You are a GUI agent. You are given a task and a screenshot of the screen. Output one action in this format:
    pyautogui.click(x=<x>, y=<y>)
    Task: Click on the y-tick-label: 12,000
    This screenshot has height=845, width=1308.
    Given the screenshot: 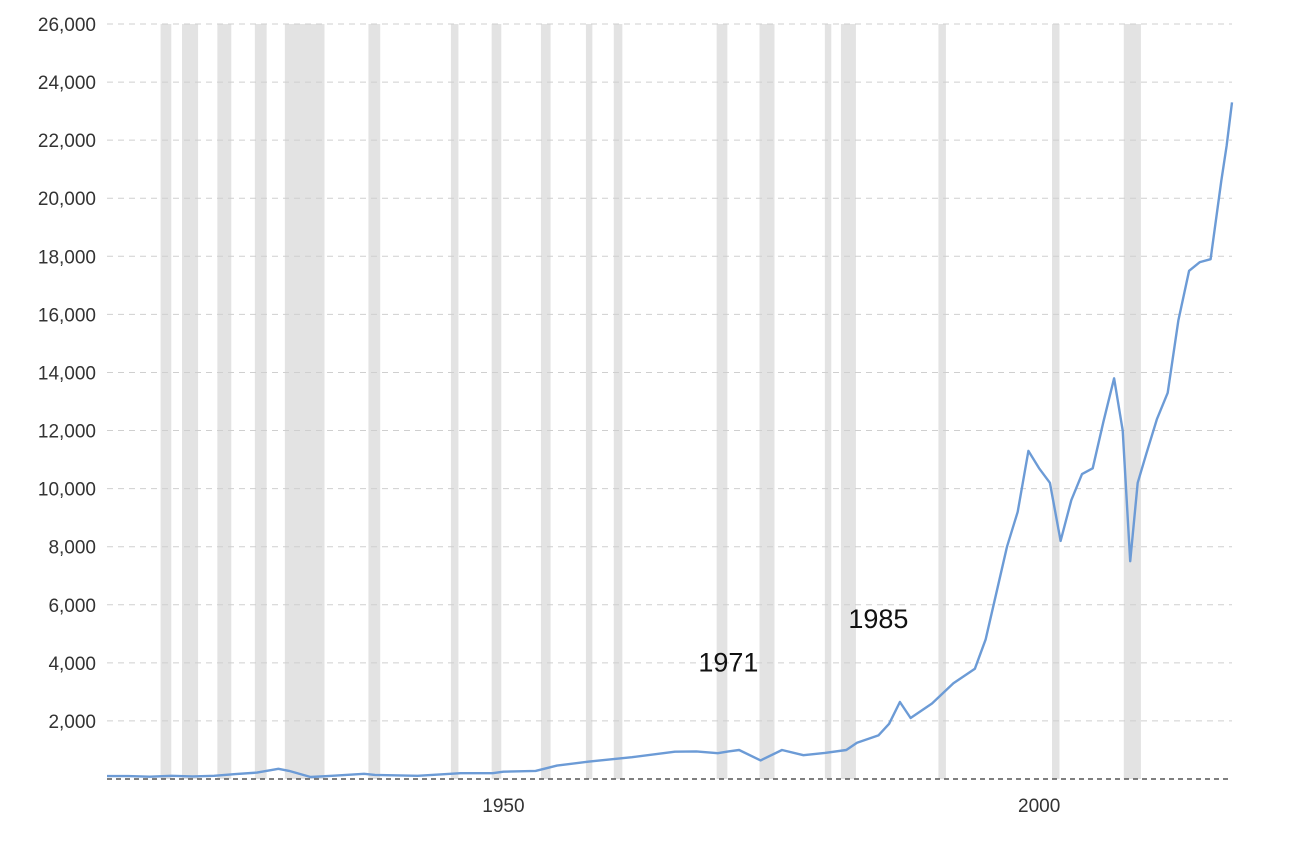 What is the action you would take?
    pyautogui.click(x=67, y=432)
    